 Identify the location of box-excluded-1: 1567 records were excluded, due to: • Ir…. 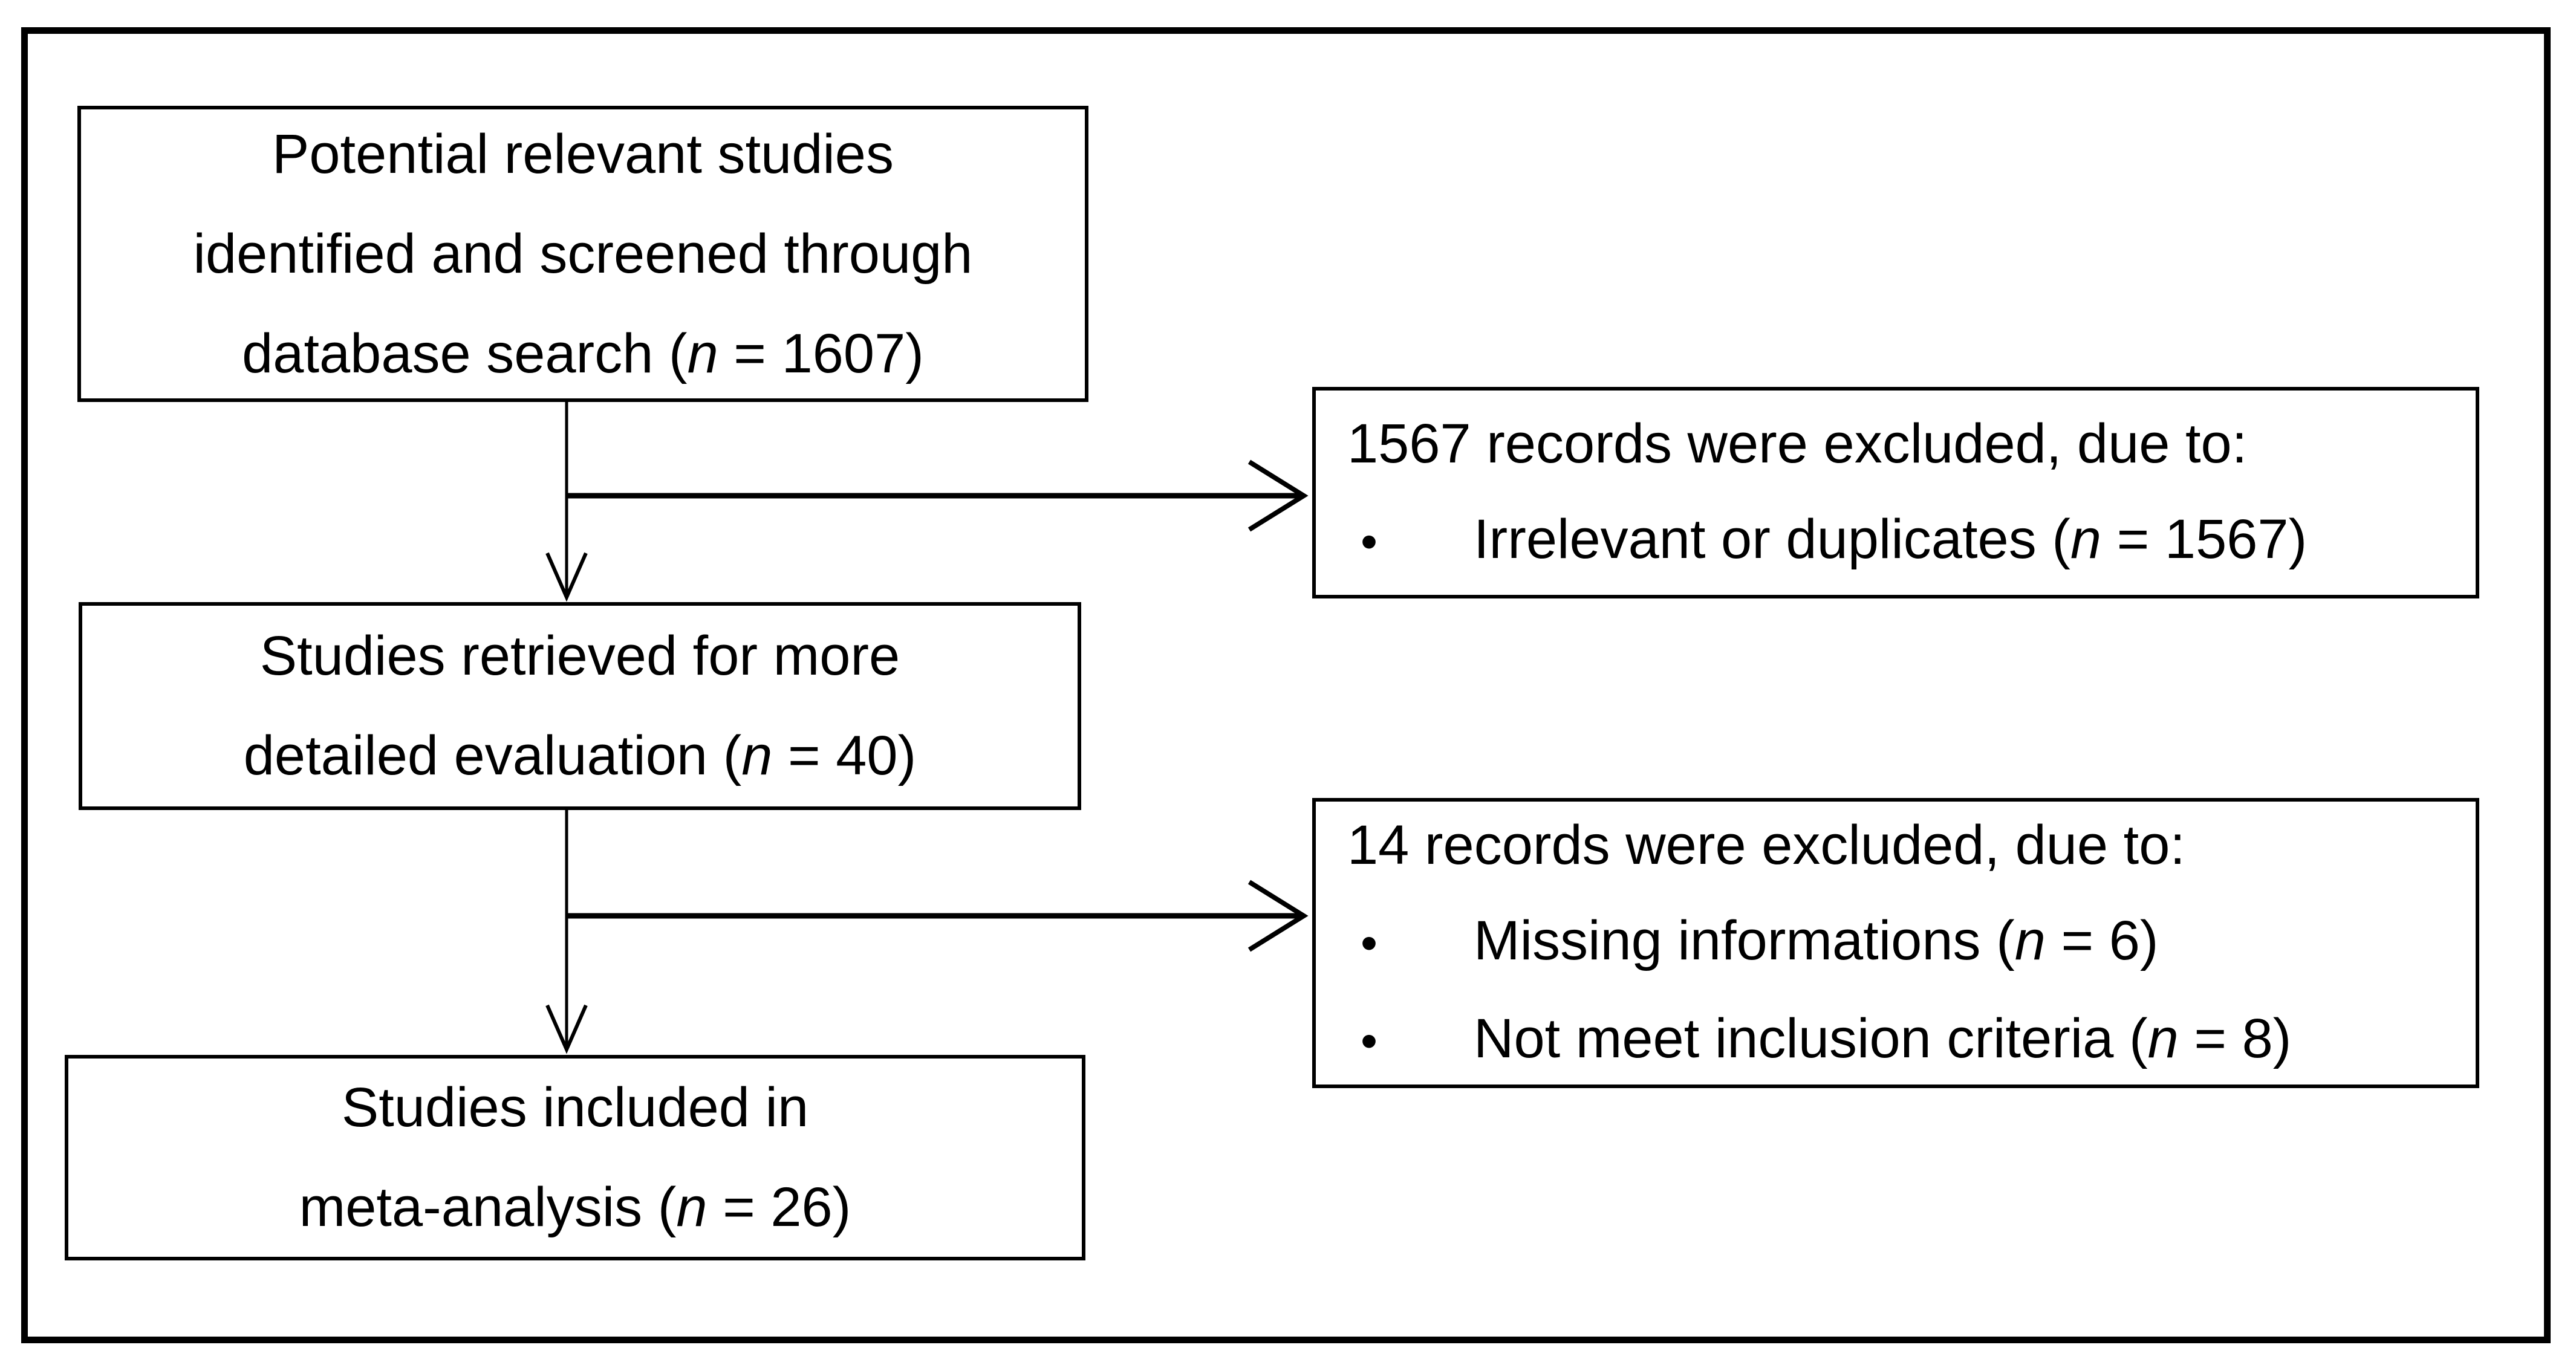
(1896, 492).